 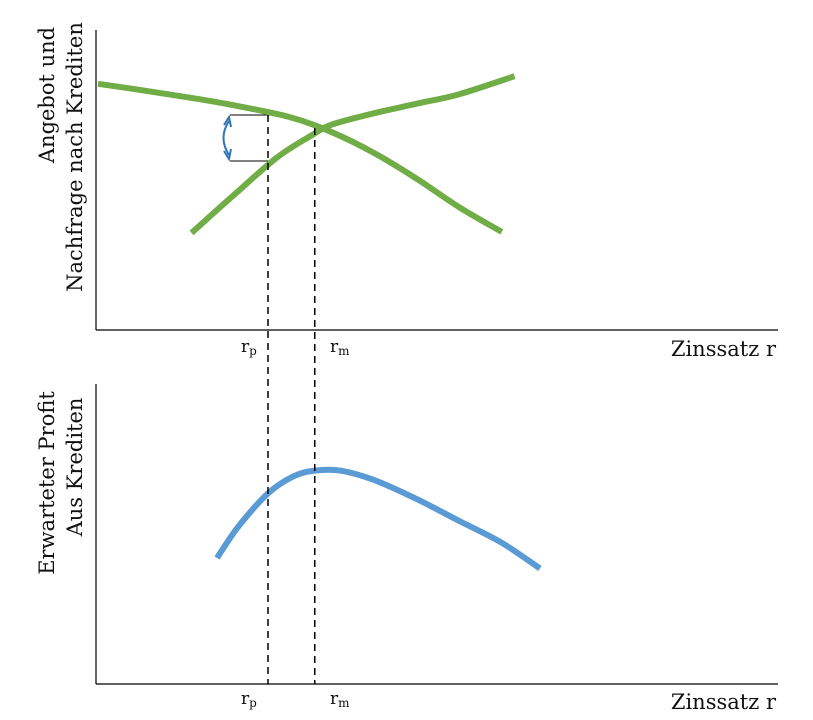 What do you see at coordinates (334, 699) in the screenshot?
I see `bottom-tick-rm-base: r` at bounding box center [334, 699].